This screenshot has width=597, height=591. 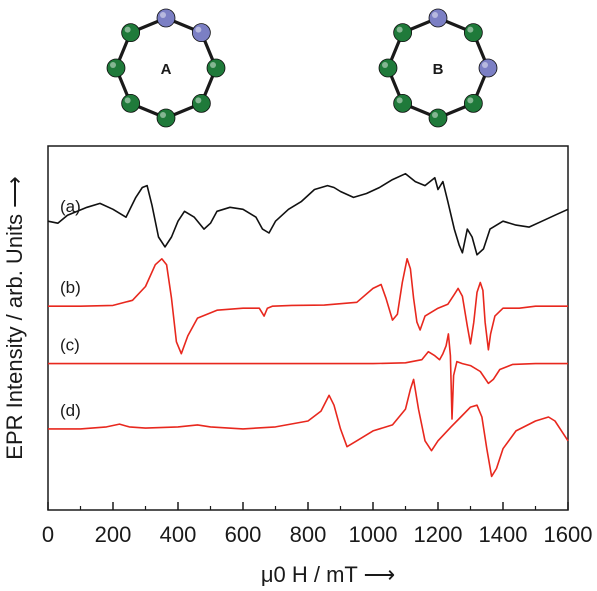 I want to click on trace-b, so click(x=308, y=306).